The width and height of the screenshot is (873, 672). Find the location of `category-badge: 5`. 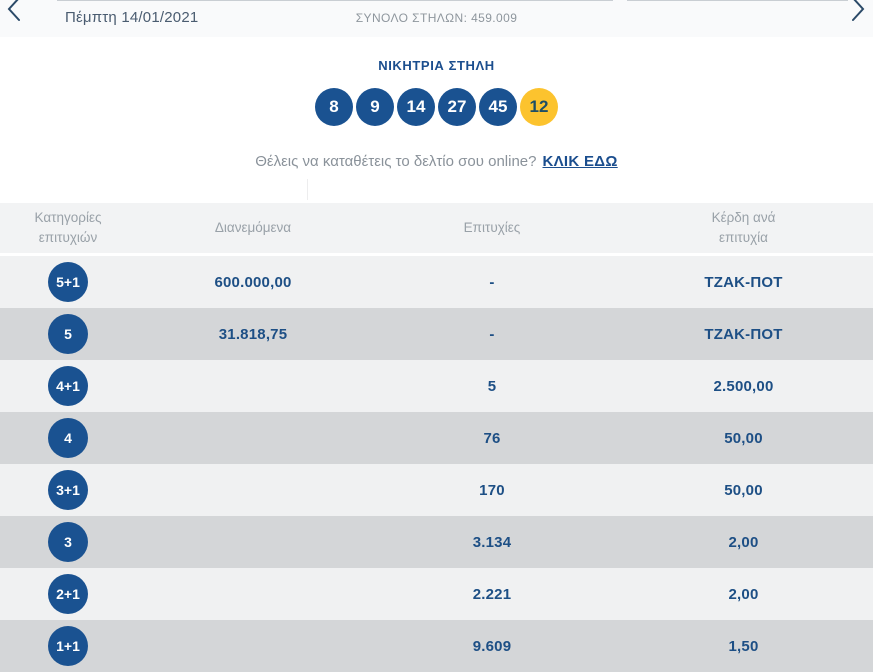

category-badge: 5 is located at coordinates (68, 334).